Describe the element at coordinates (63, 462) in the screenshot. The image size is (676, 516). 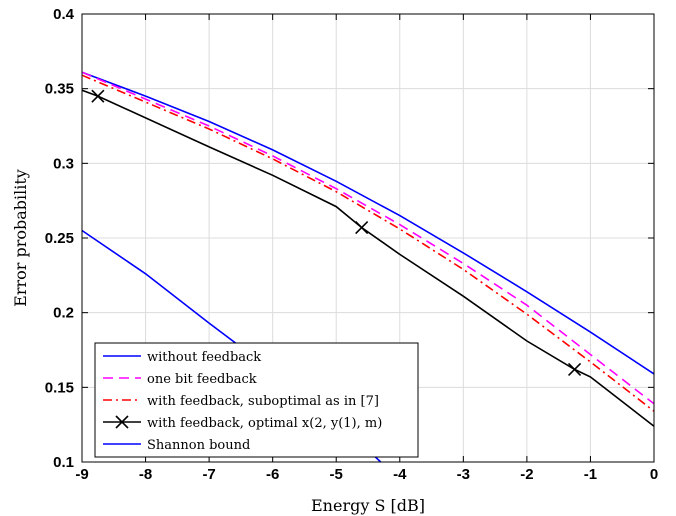
I see `y-tick-label: 0.1` at that location.